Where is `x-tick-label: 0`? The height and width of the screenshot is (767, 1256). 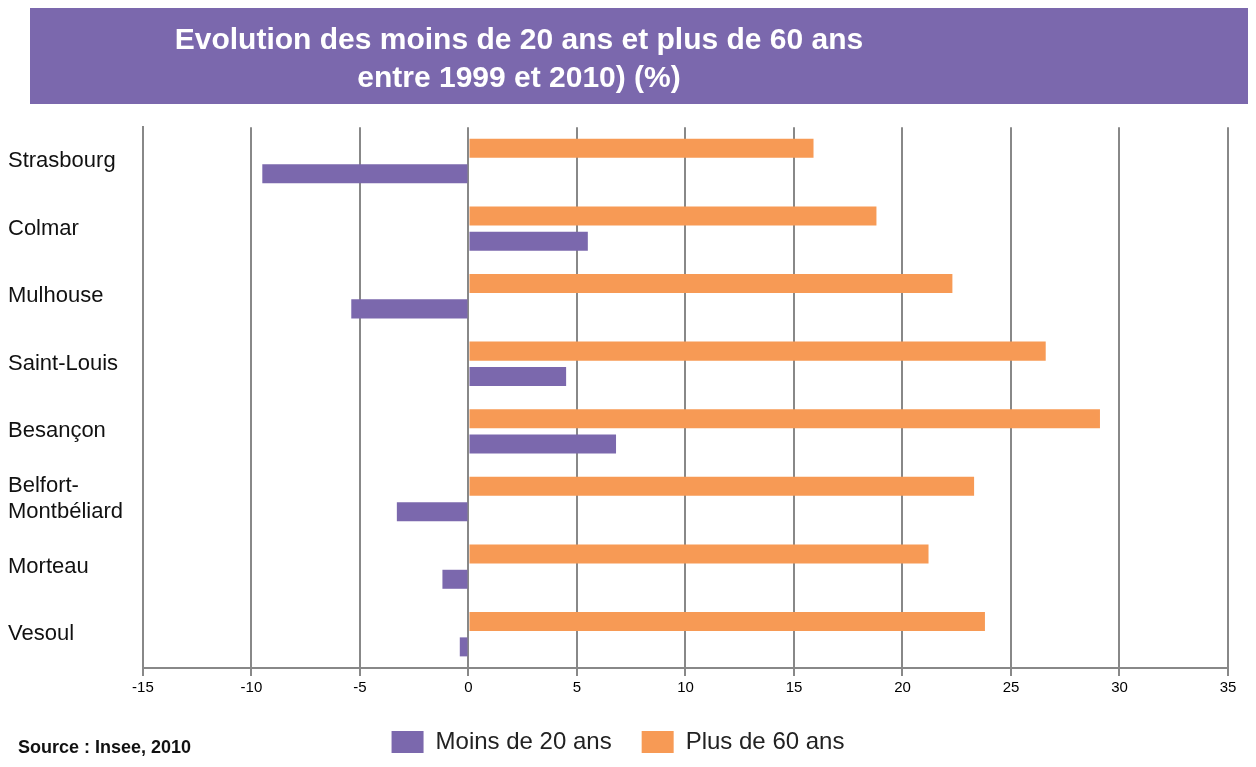 x-tick-label: 0 is located at coordinates (468, 687).